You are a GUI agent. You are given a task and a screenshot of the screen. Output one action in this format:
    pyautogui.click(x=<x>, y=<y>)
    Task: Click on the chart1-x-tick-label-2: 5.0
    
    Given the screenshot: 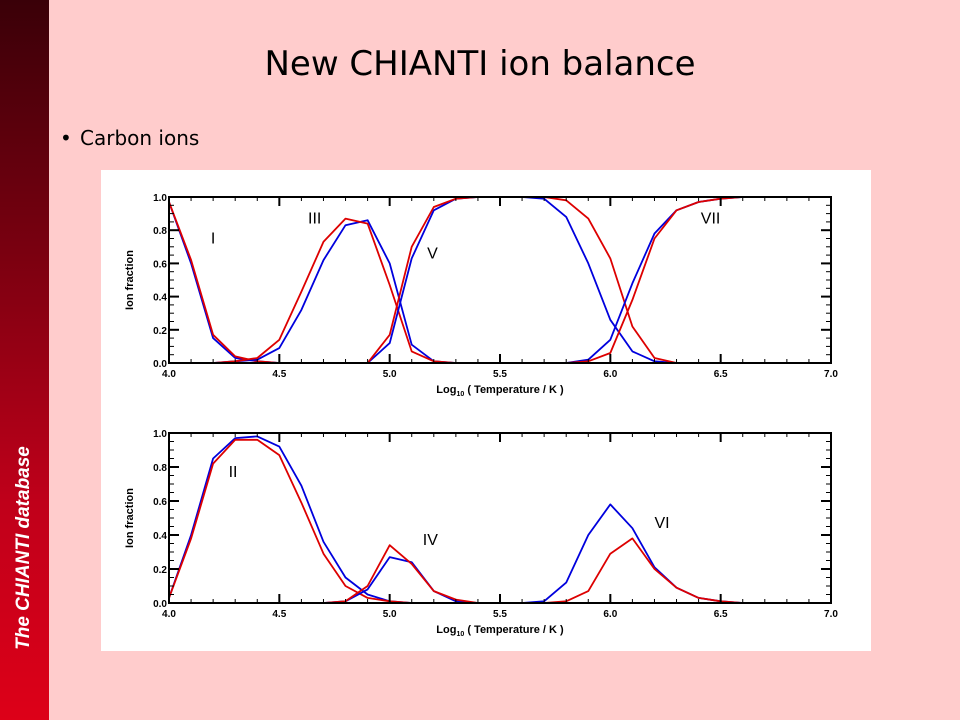 What is the action you would take?
    pyautogui.click(x=390, y=374)
    